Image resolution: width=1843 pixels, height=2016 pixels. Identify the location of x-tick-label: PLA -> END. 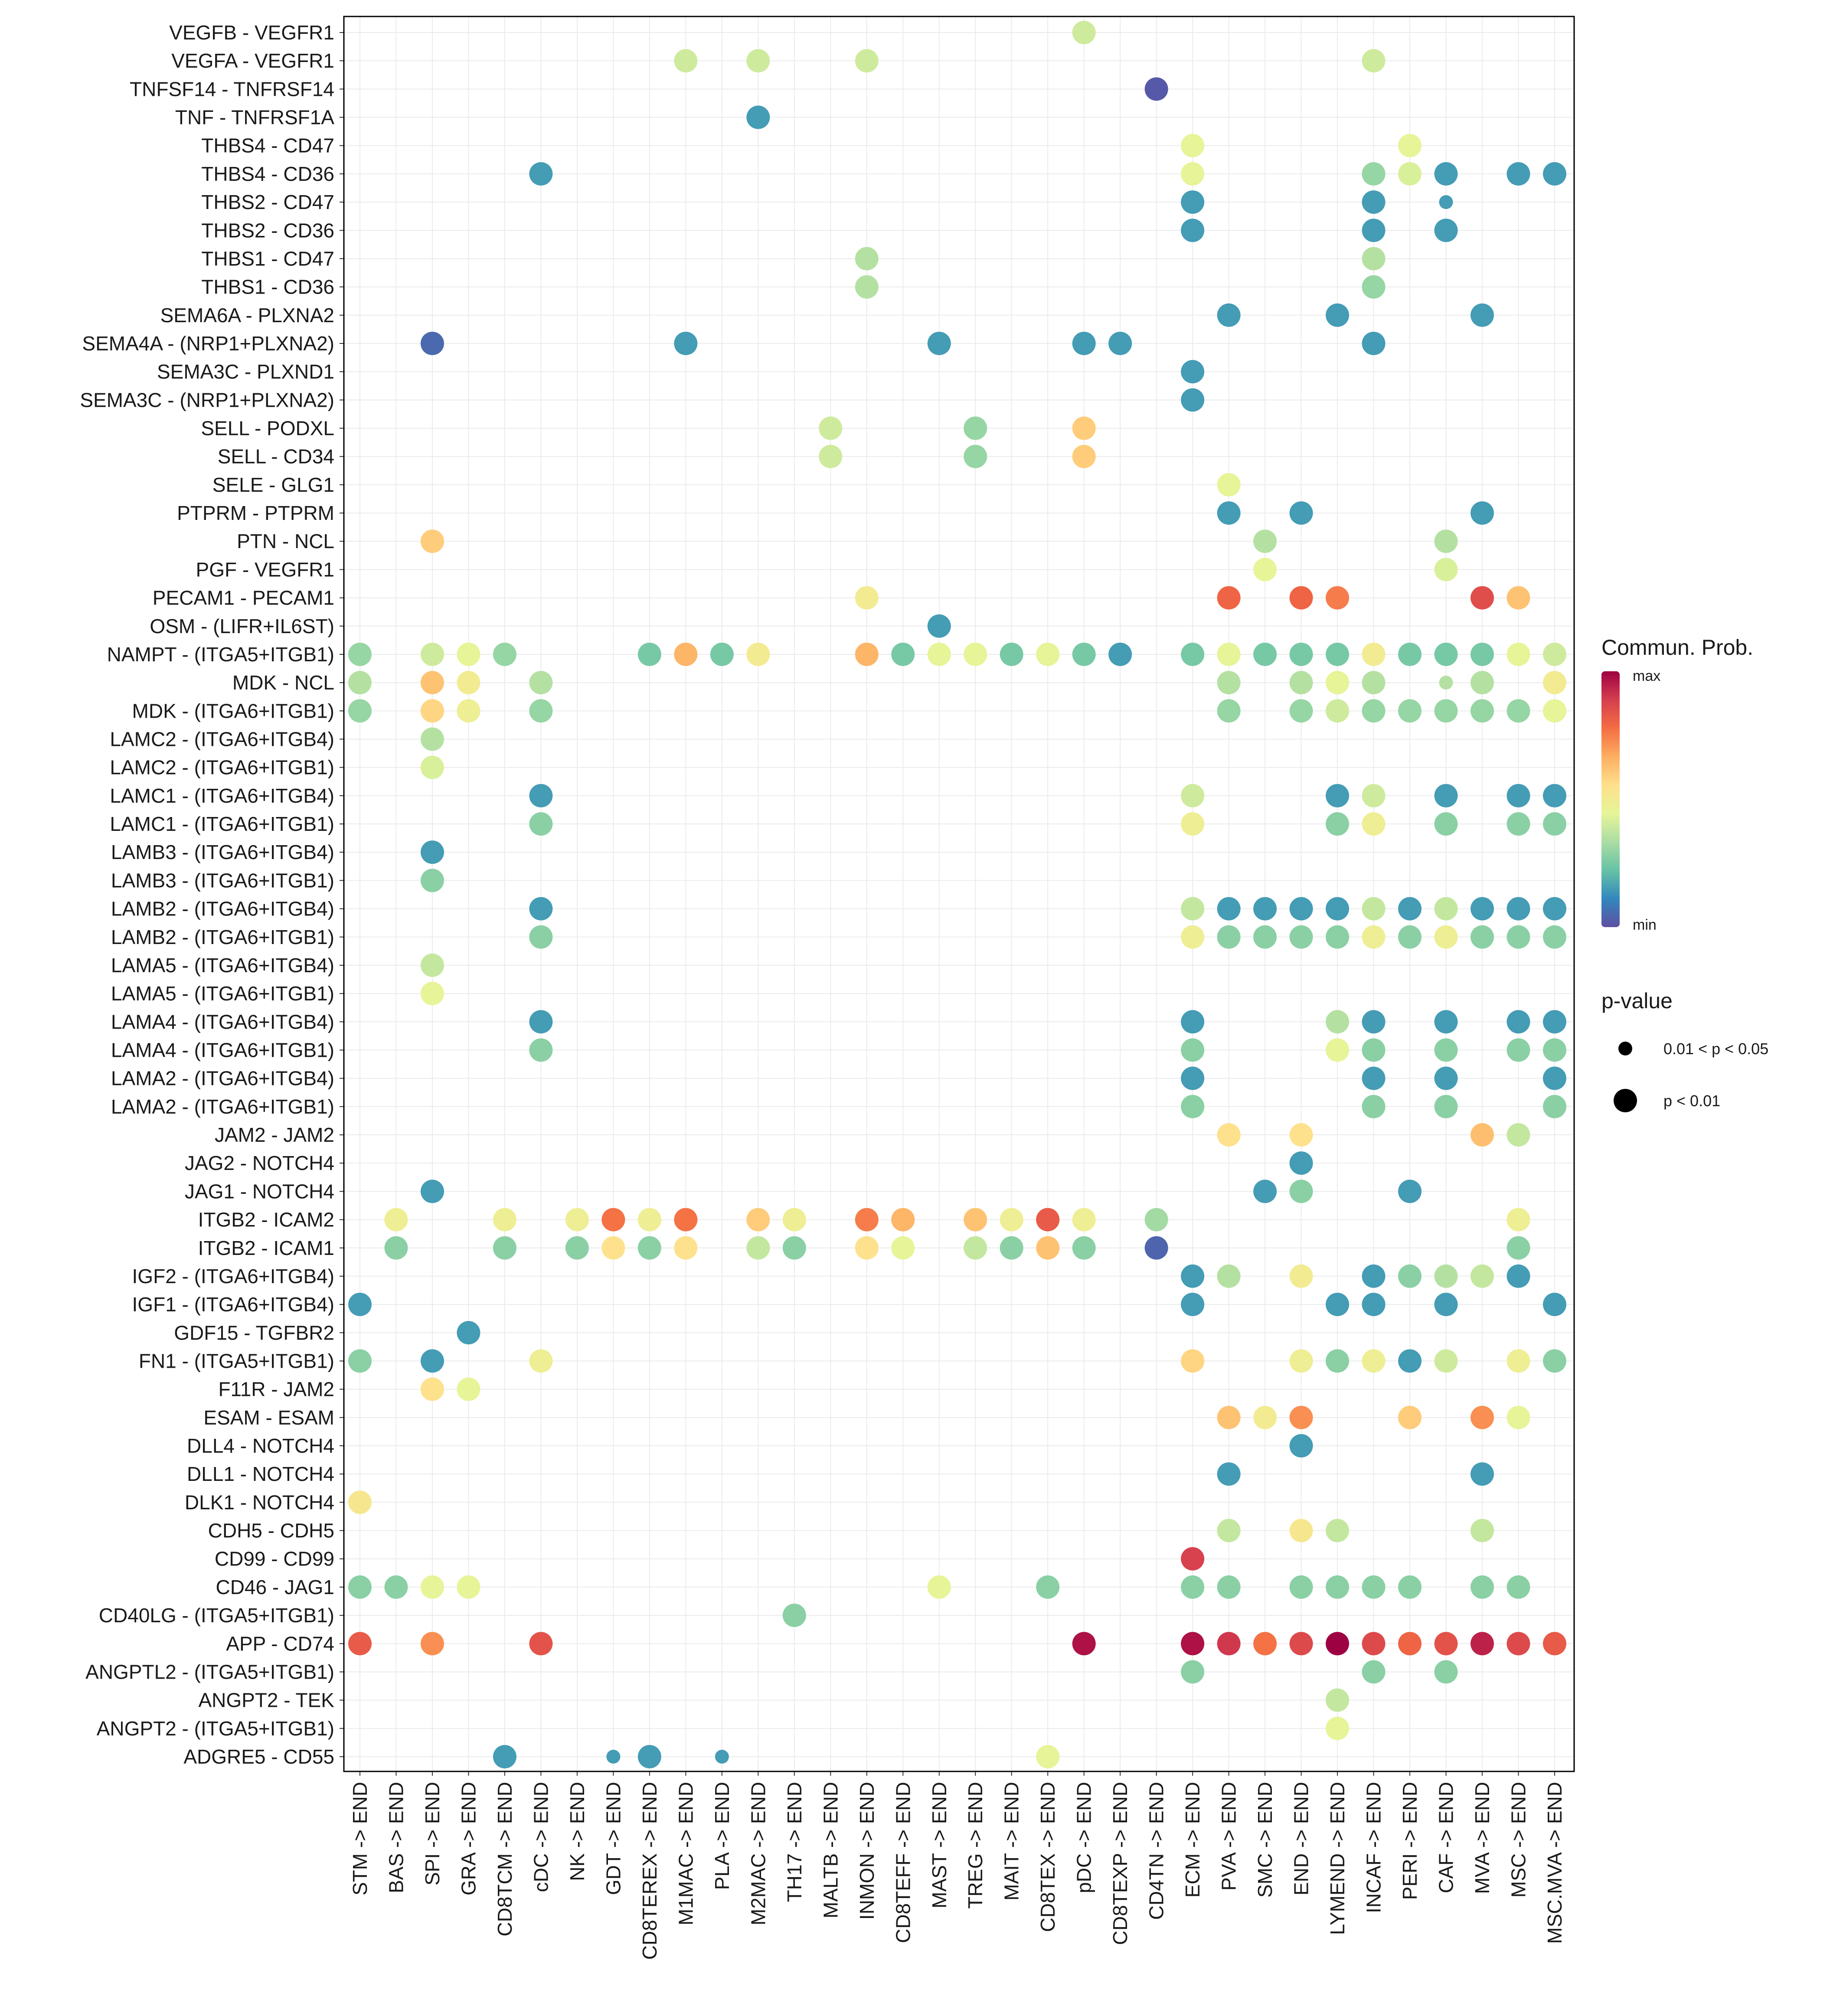
(722, 1836).